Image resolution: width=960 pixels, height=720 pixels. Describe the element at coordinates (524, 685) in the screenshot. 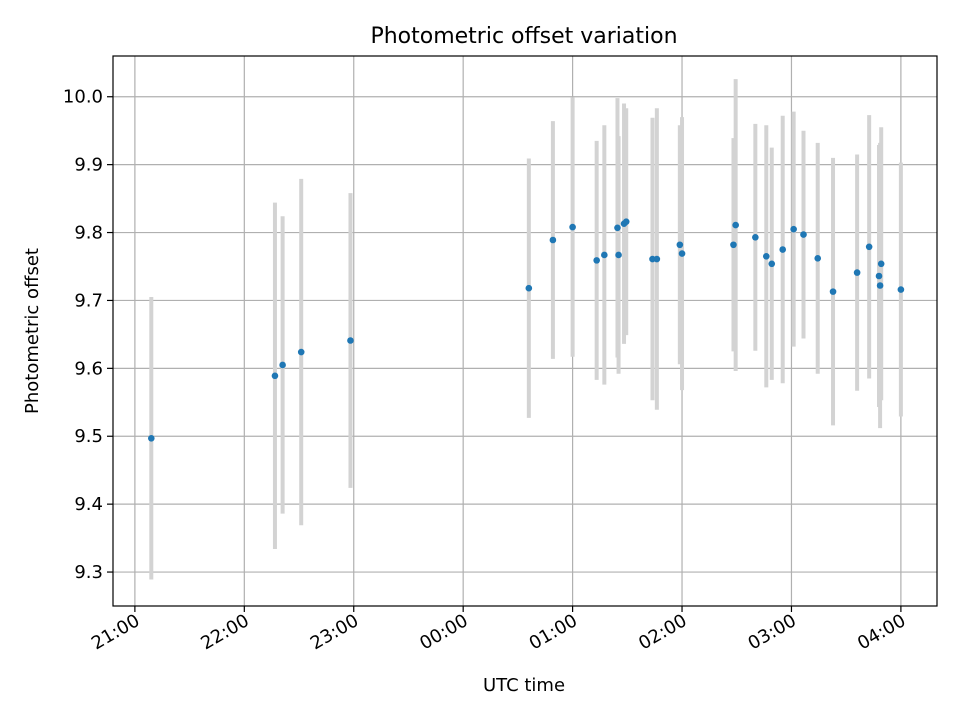

I see `x-axis-label: UTC time` at that location.